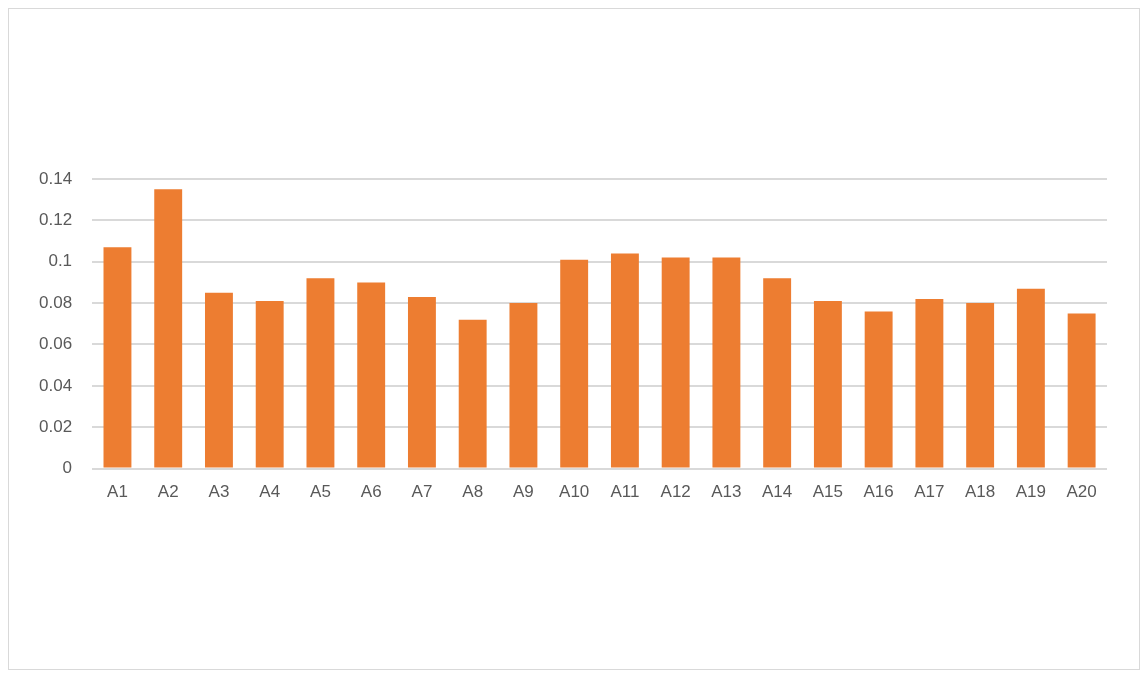 This screenshot has height=677, width=1148. Describe the element at coordinates (55, 344) in the screenshot. I see `y-tick-label: 0.06` at that location.